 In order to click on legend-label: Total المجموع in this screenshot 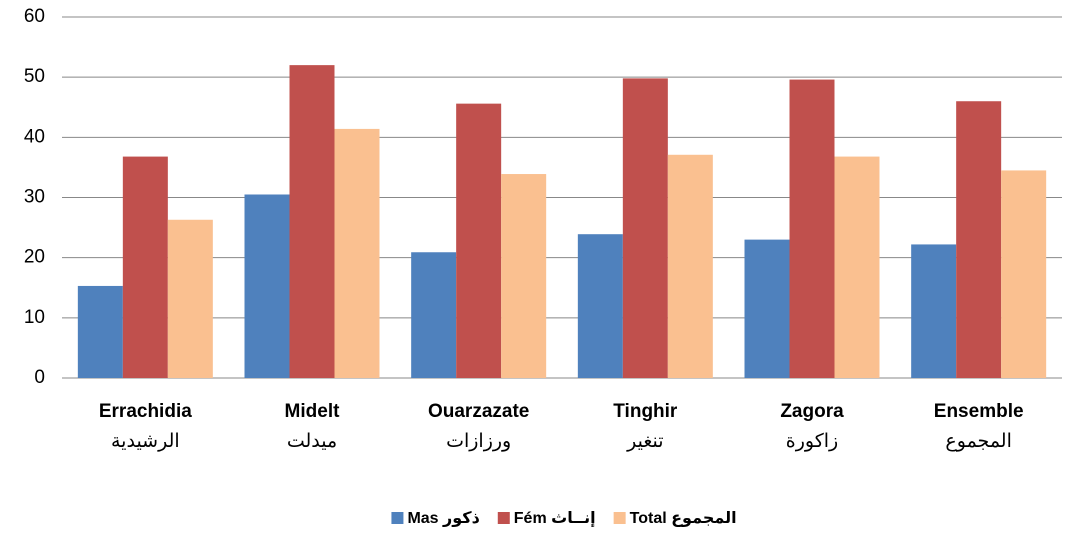, I will do `click(683, 518)`.